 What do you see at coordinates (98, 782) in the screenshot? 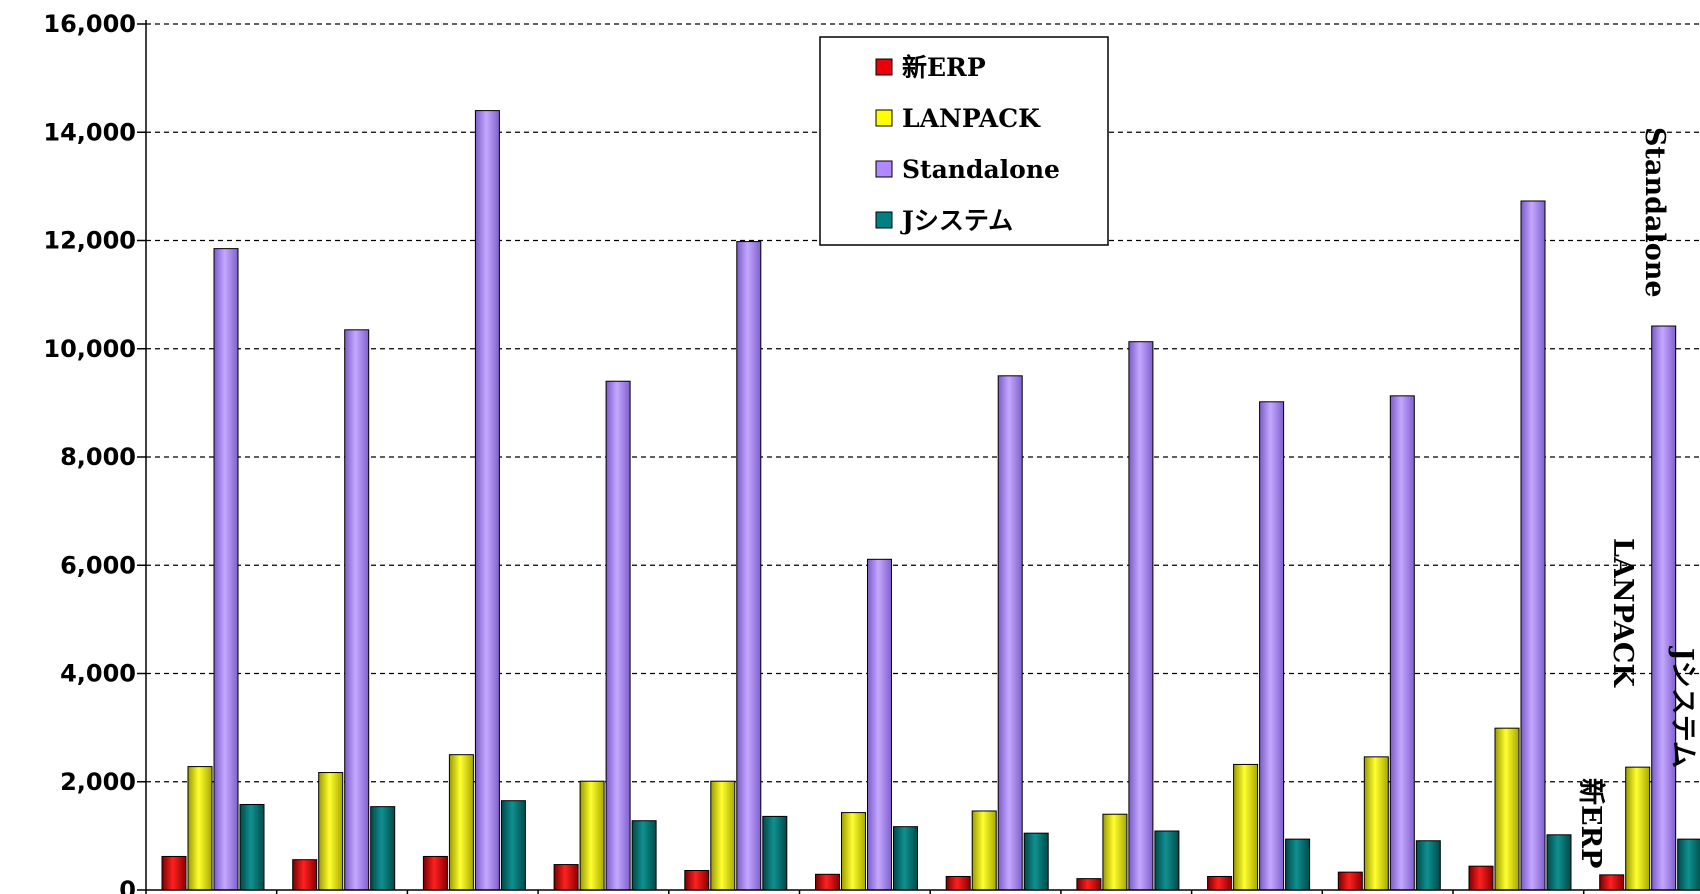
I see `y-tick-label: 2,000` at bounding box center [98, 782].